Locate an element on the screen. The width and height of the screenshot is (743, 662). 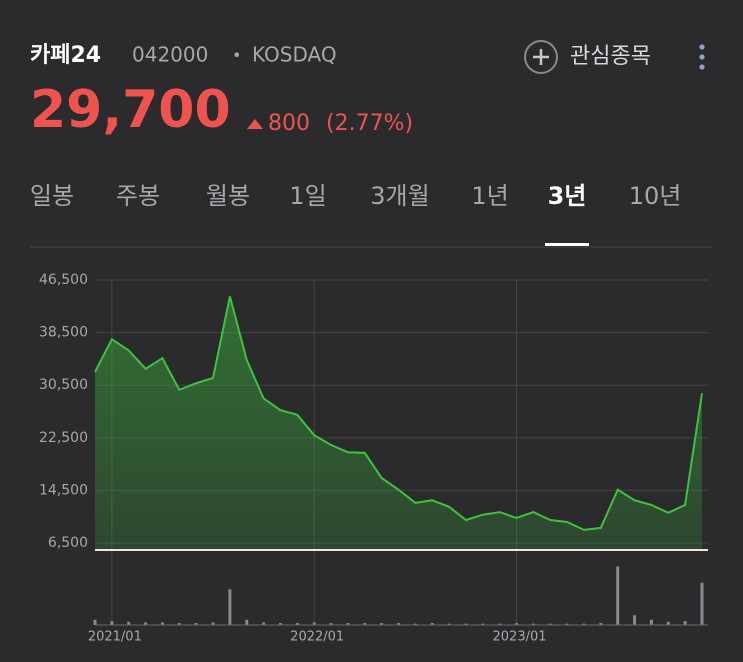
x-tick-label: 2021/01 is located at coordinates (115, 637).